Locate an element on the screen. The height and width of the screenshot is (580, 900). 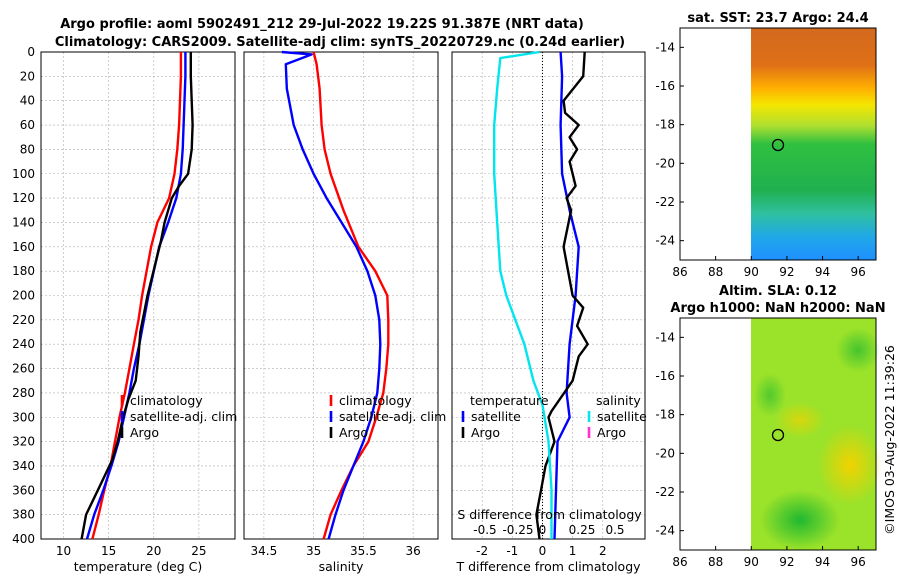
y-tick-label: 0 is located at coordinates (31, 52).